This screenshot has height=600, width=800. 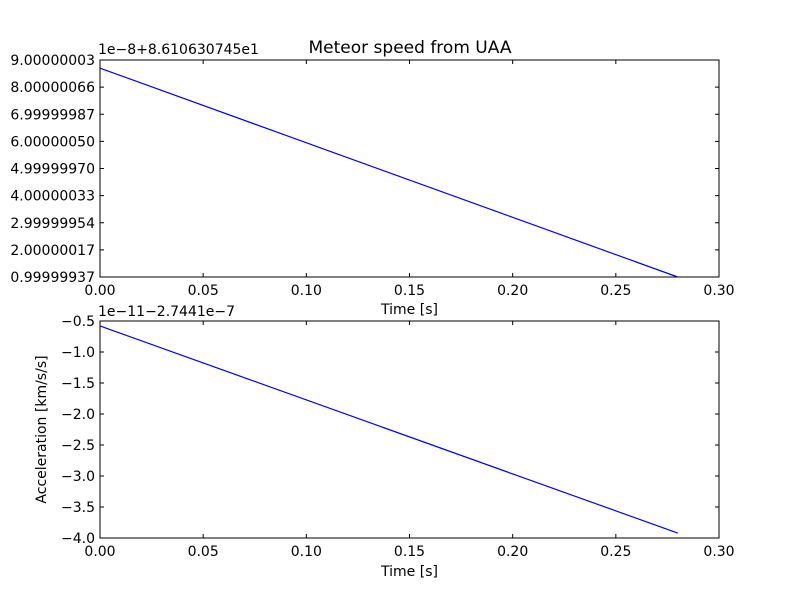 What do you see at coordinates (203, 552) in the screenshot?
I see `acceleration-x-tick-label: 0.05` at bounding box center [203, 552].